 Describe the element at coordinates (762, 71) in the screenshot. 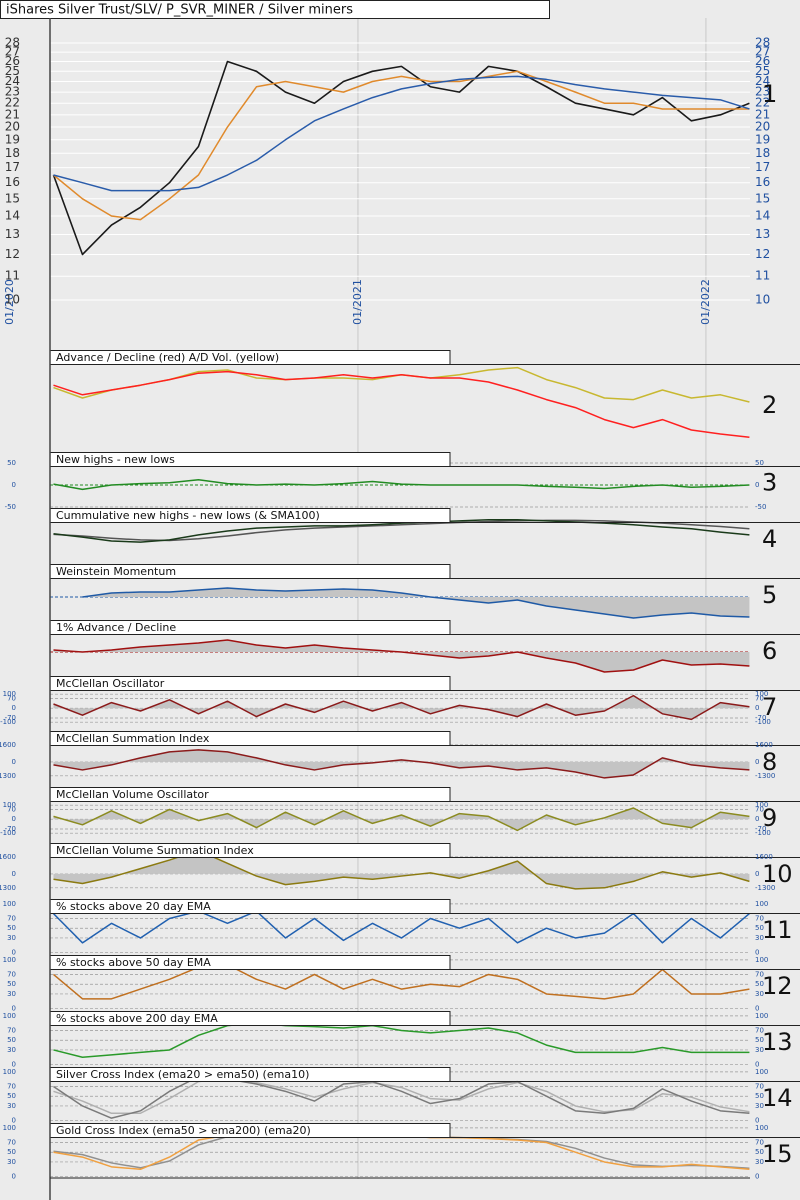

I see `y-tick-label-right: 25` at that location.